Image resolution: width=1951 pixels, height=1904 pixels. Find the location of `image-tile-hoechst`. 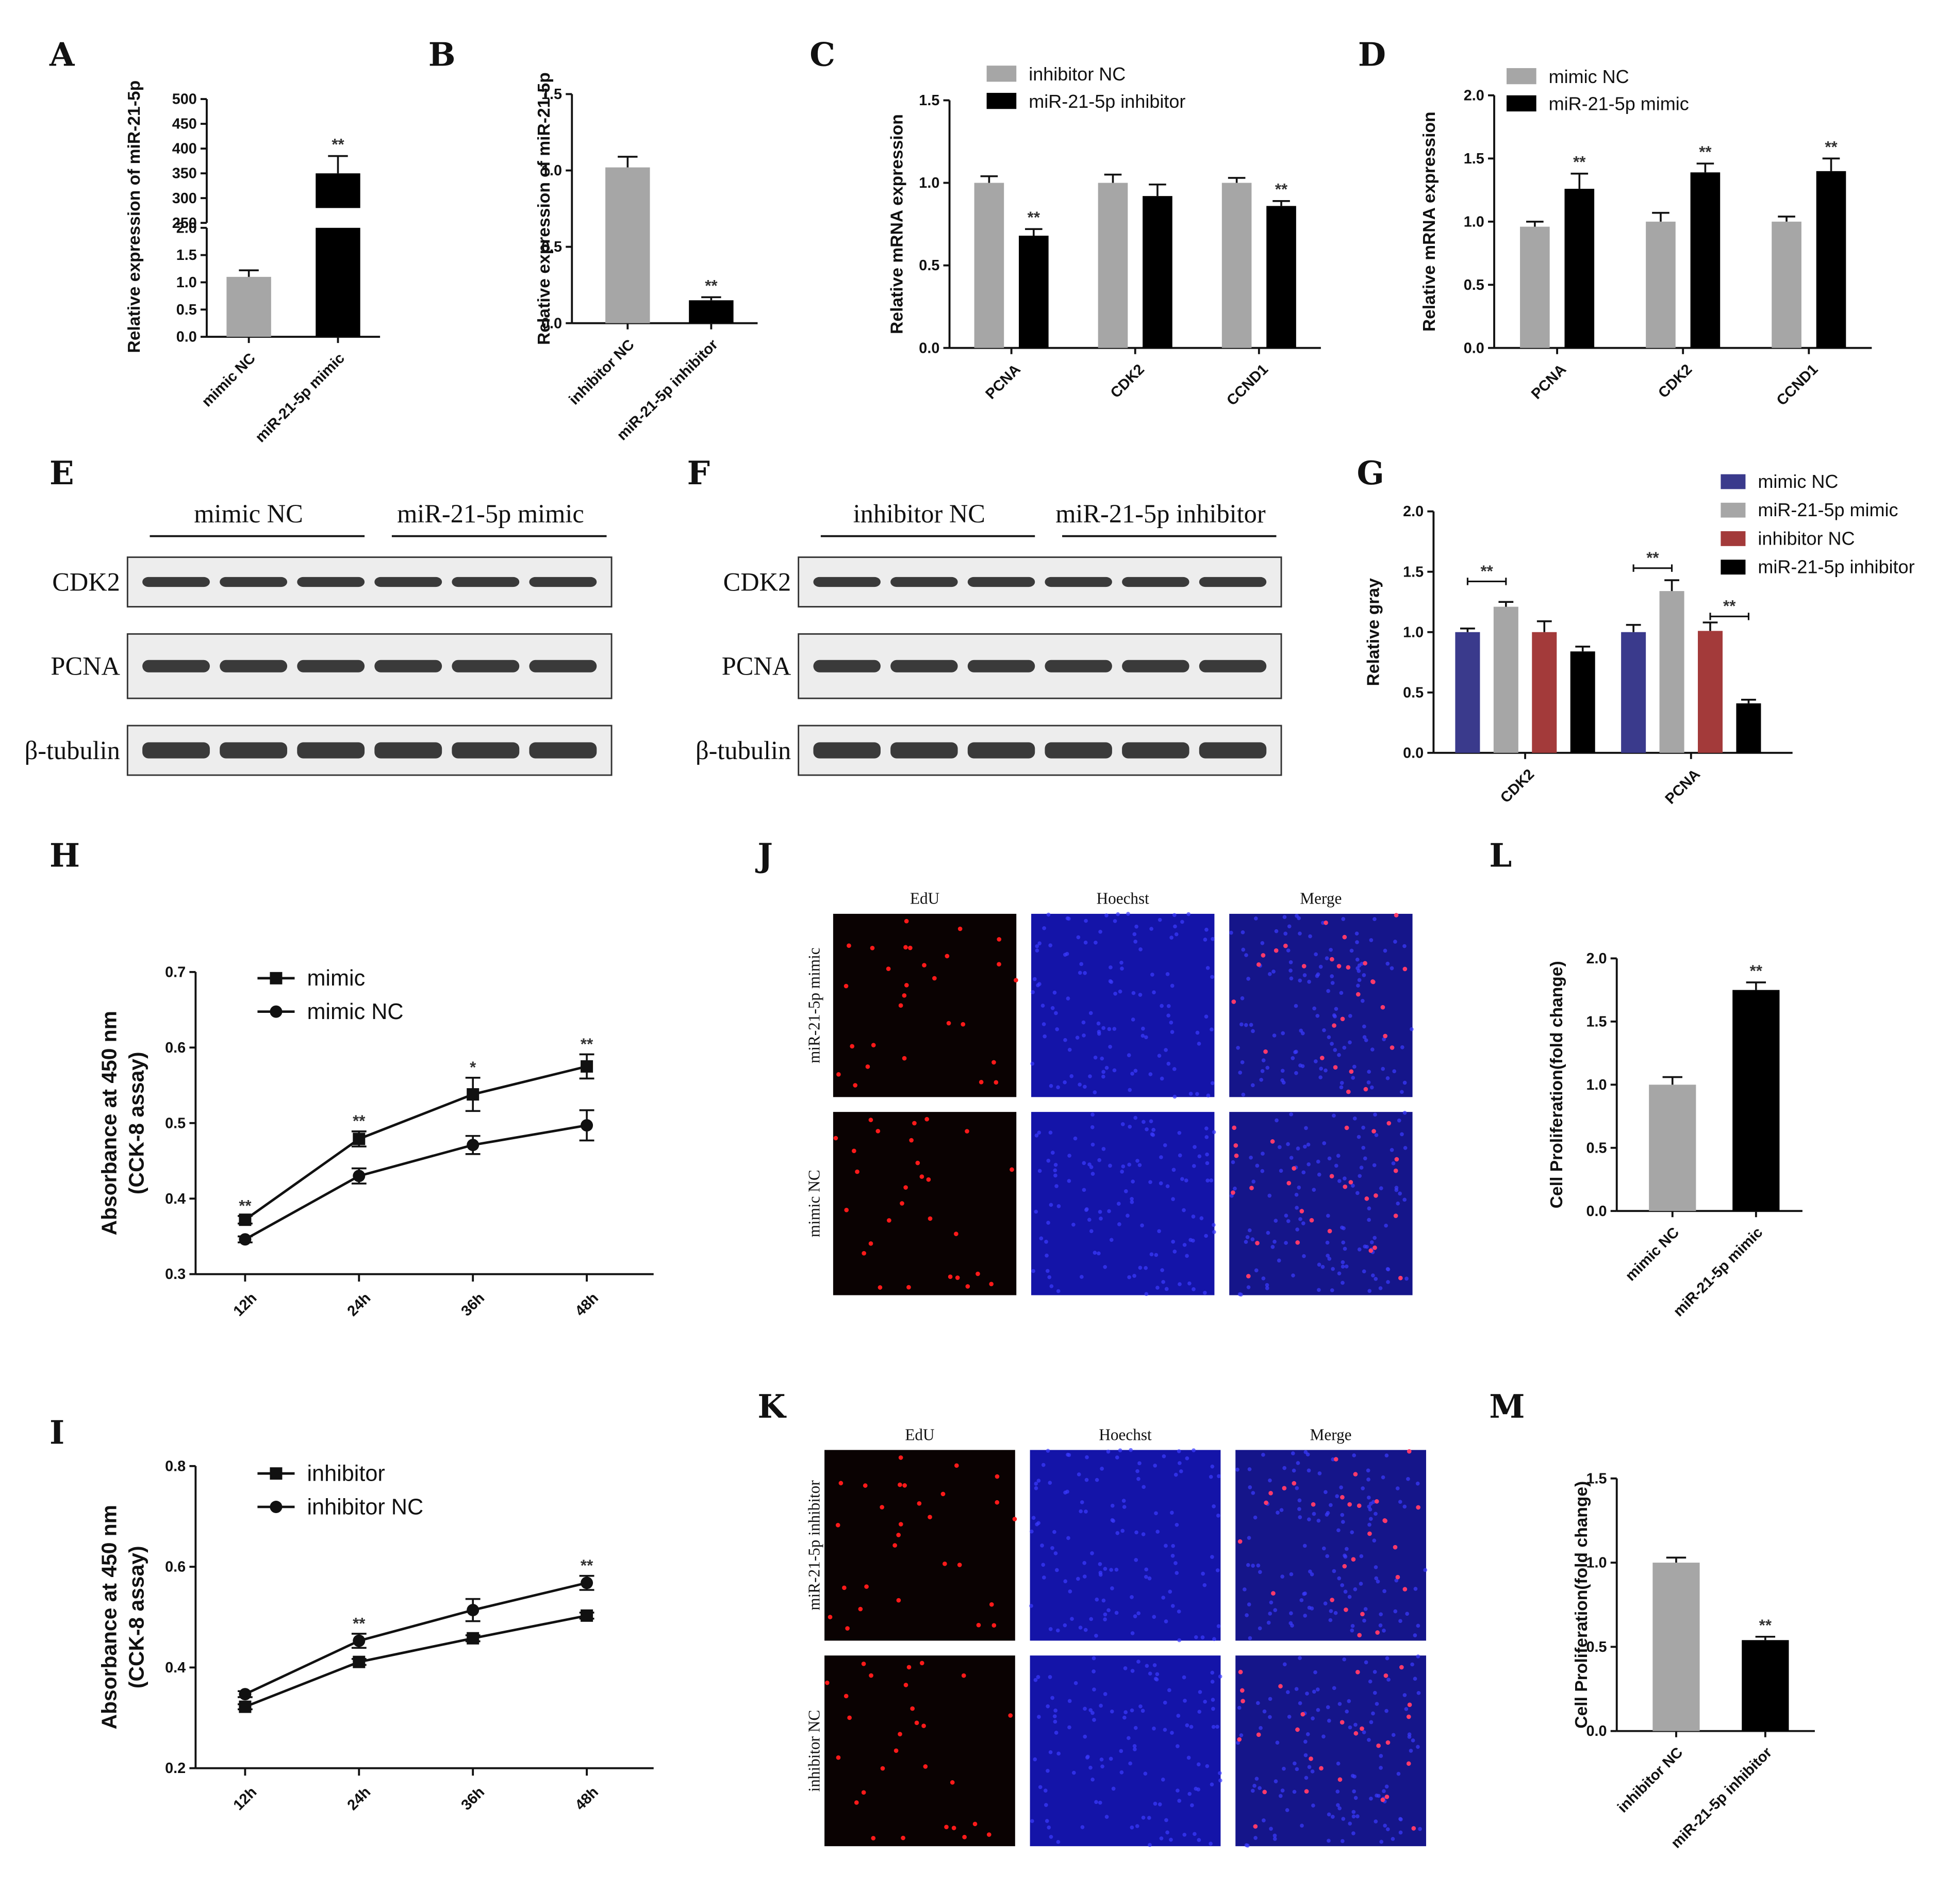

image-tile-hoechst is located at coordinates (1125, 1545).